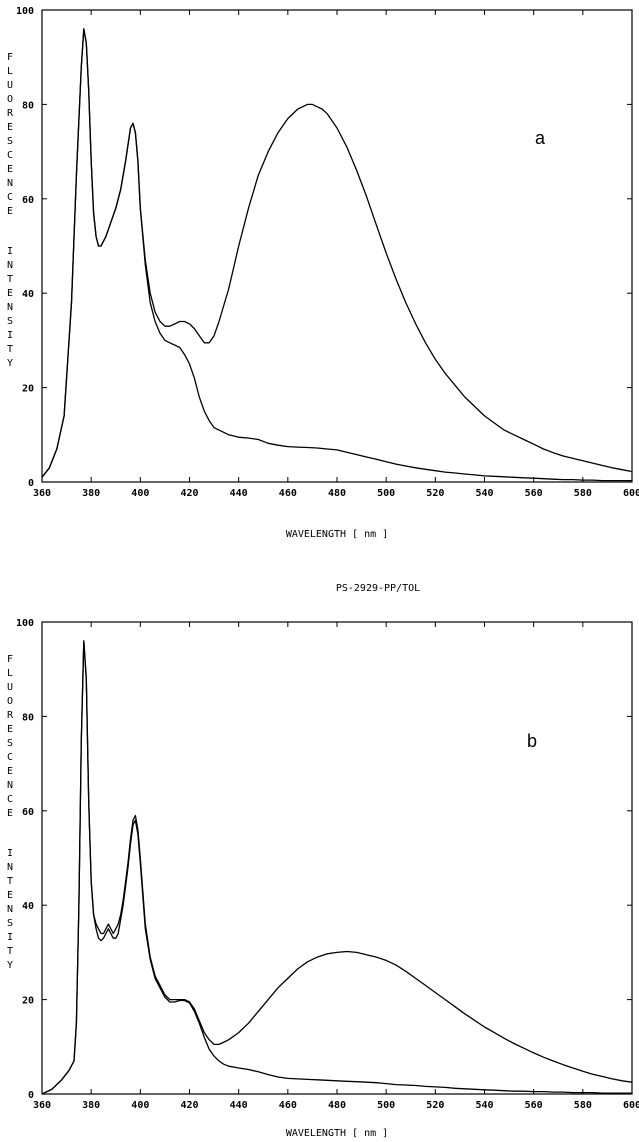  Describe the element at coordinates (10, 659) in the screenshot. I see `y-axis-title-letter: F` at that location.